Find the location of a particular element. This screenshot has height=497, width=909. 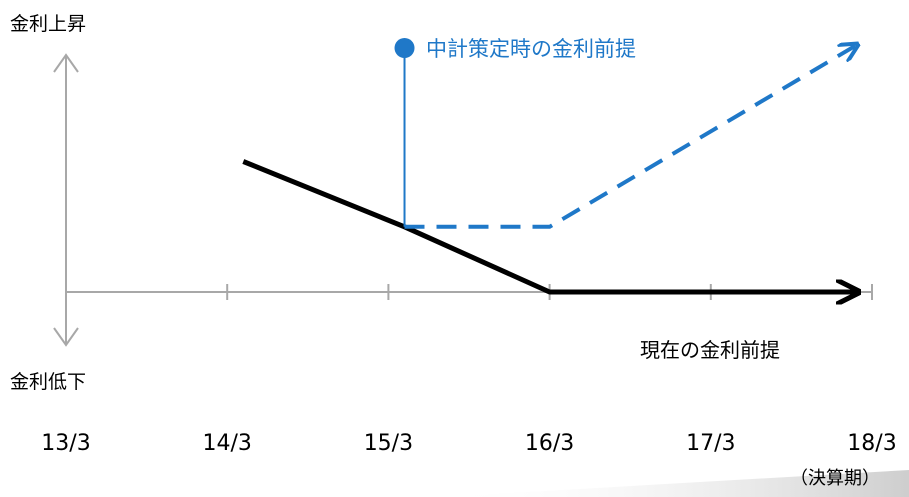

x-tick-label: 13/3 is located at coordinates (65, 443).